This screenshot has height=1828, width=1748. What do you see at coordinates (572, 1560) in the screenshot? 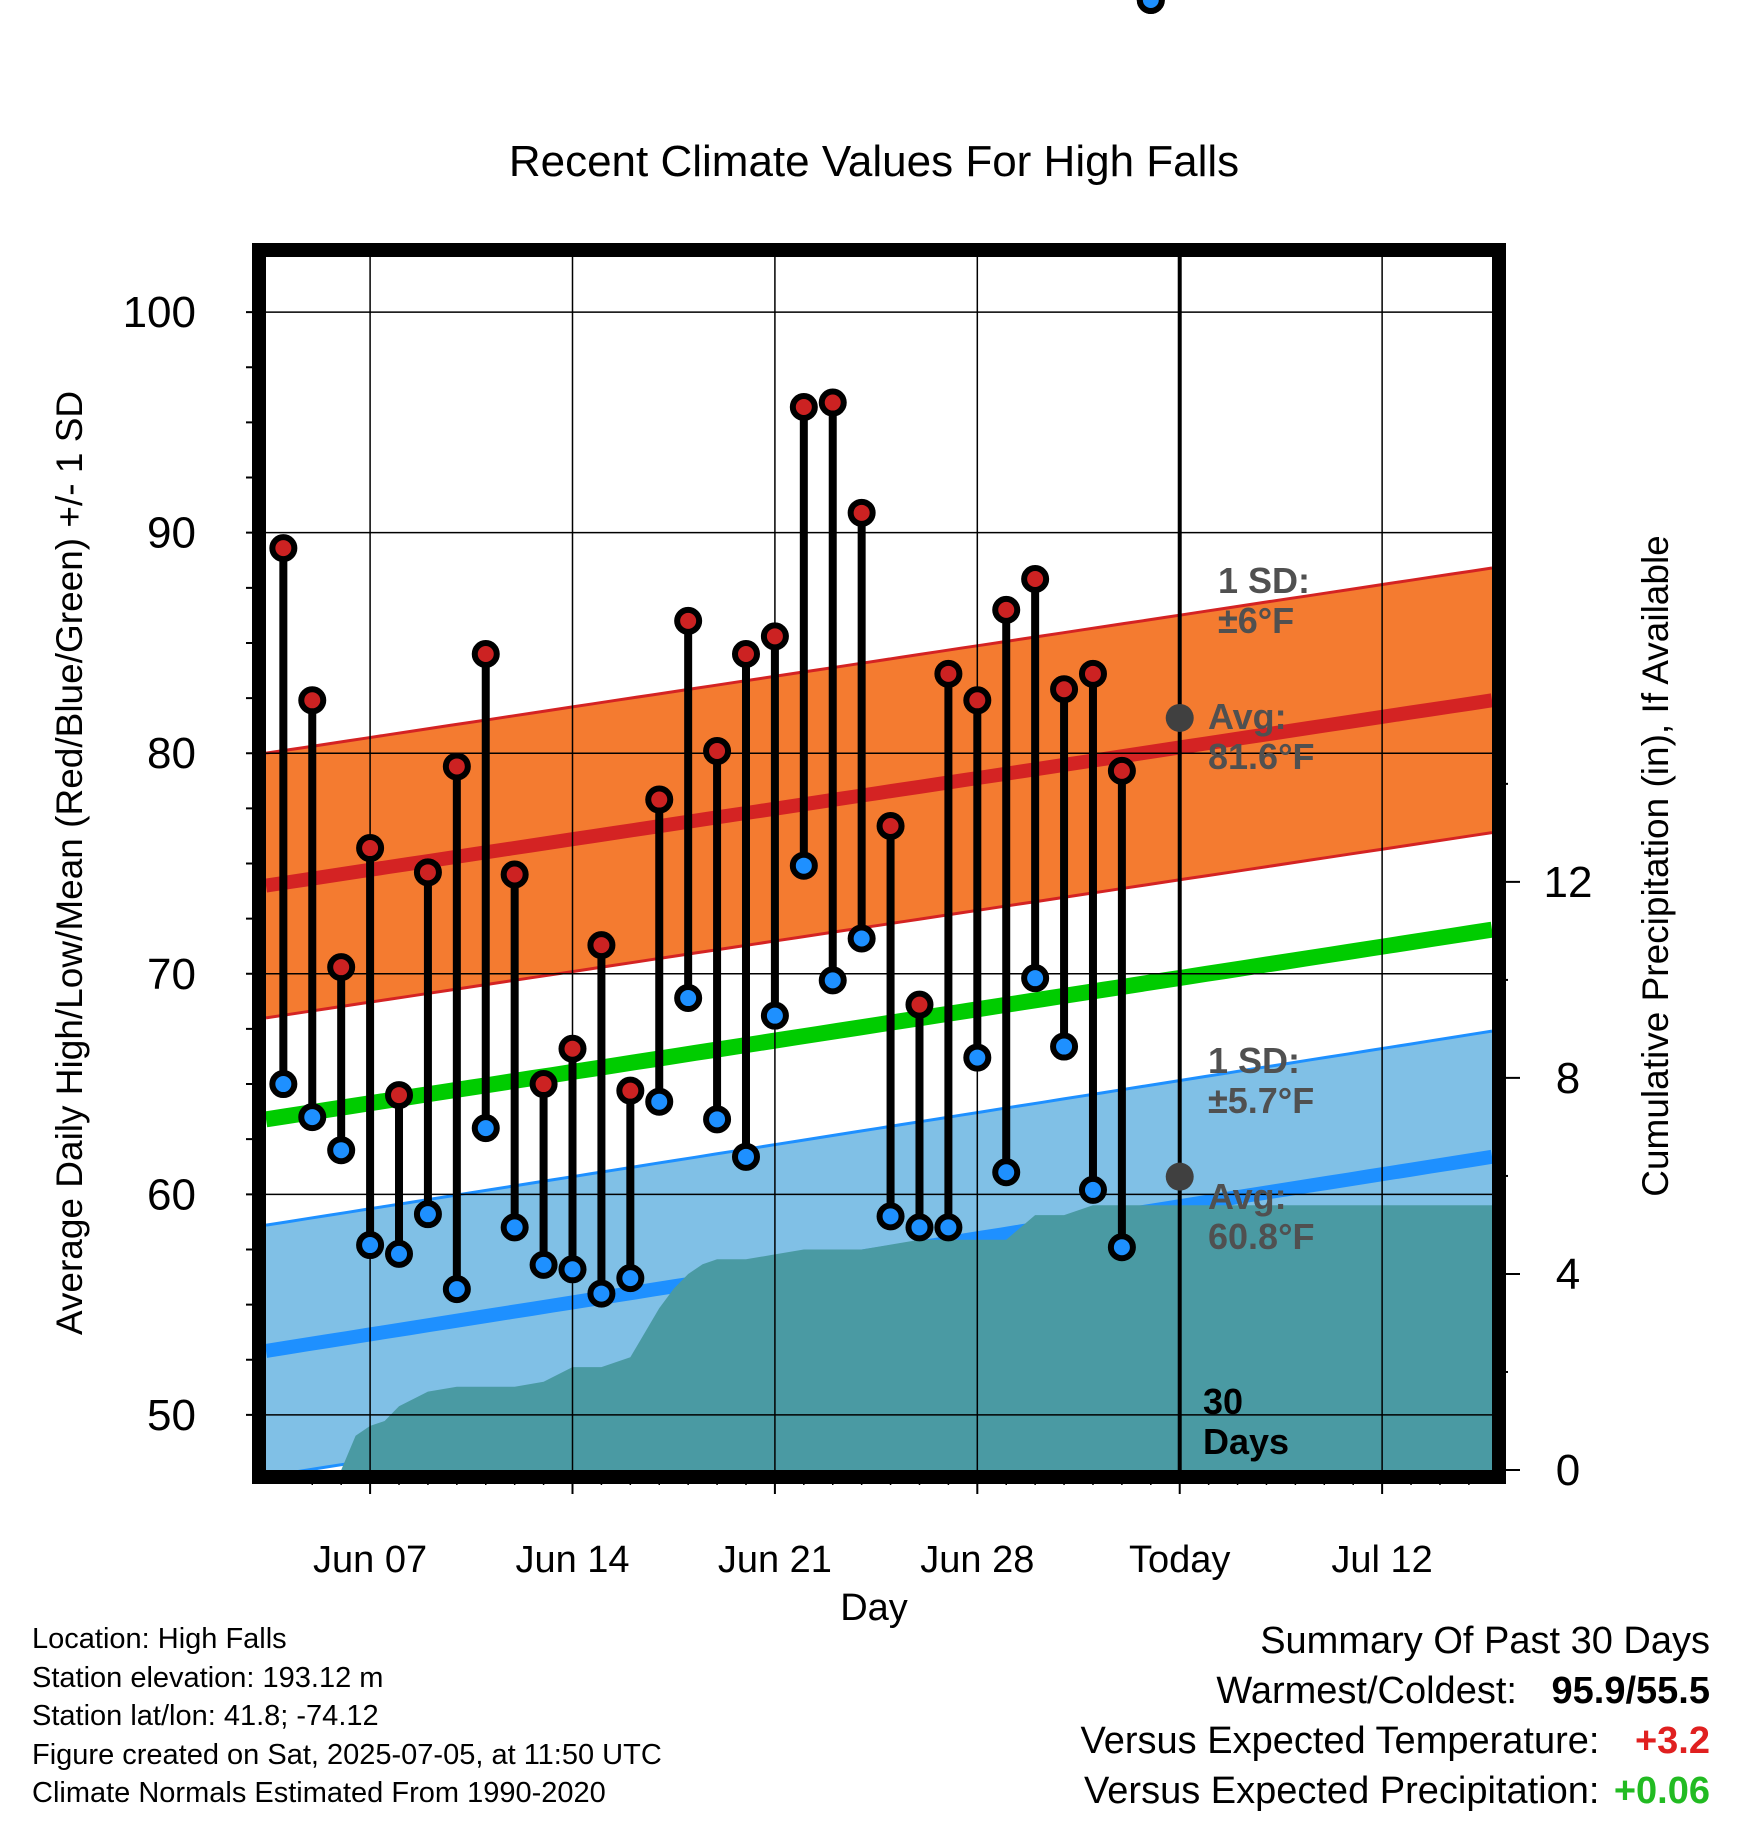
I see `x-tick-label: Jun 14` at bounding box center [572, 1560].